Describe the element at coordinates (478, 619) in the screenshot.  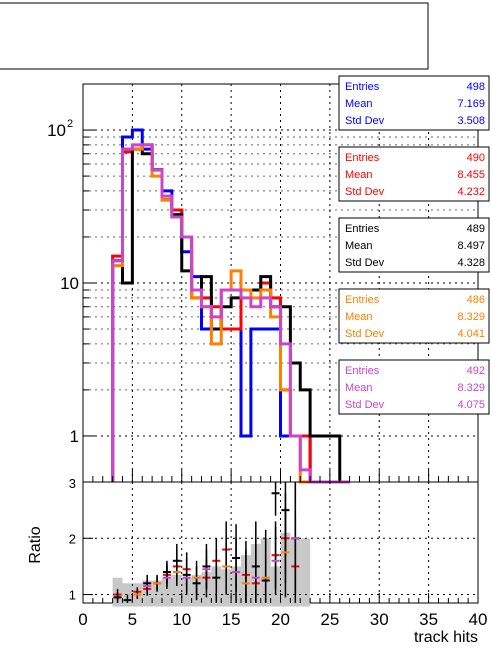
I see `x-tick-label: 40` at that location.